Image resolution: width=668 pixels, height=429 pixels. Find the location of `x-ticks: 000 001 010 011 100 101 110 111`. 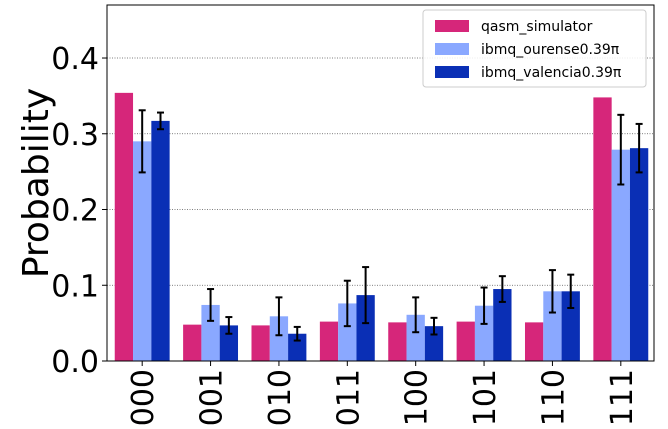

x-ticks: 000 001 010 011 100 101 110 111 is located at coordinates (383, 393).